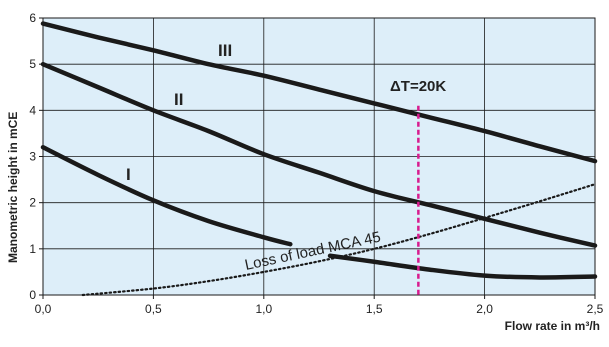 The width and height of the screenshot is (609, 347). I want to click on x-tick-label: 0,0, so click(43, 309).